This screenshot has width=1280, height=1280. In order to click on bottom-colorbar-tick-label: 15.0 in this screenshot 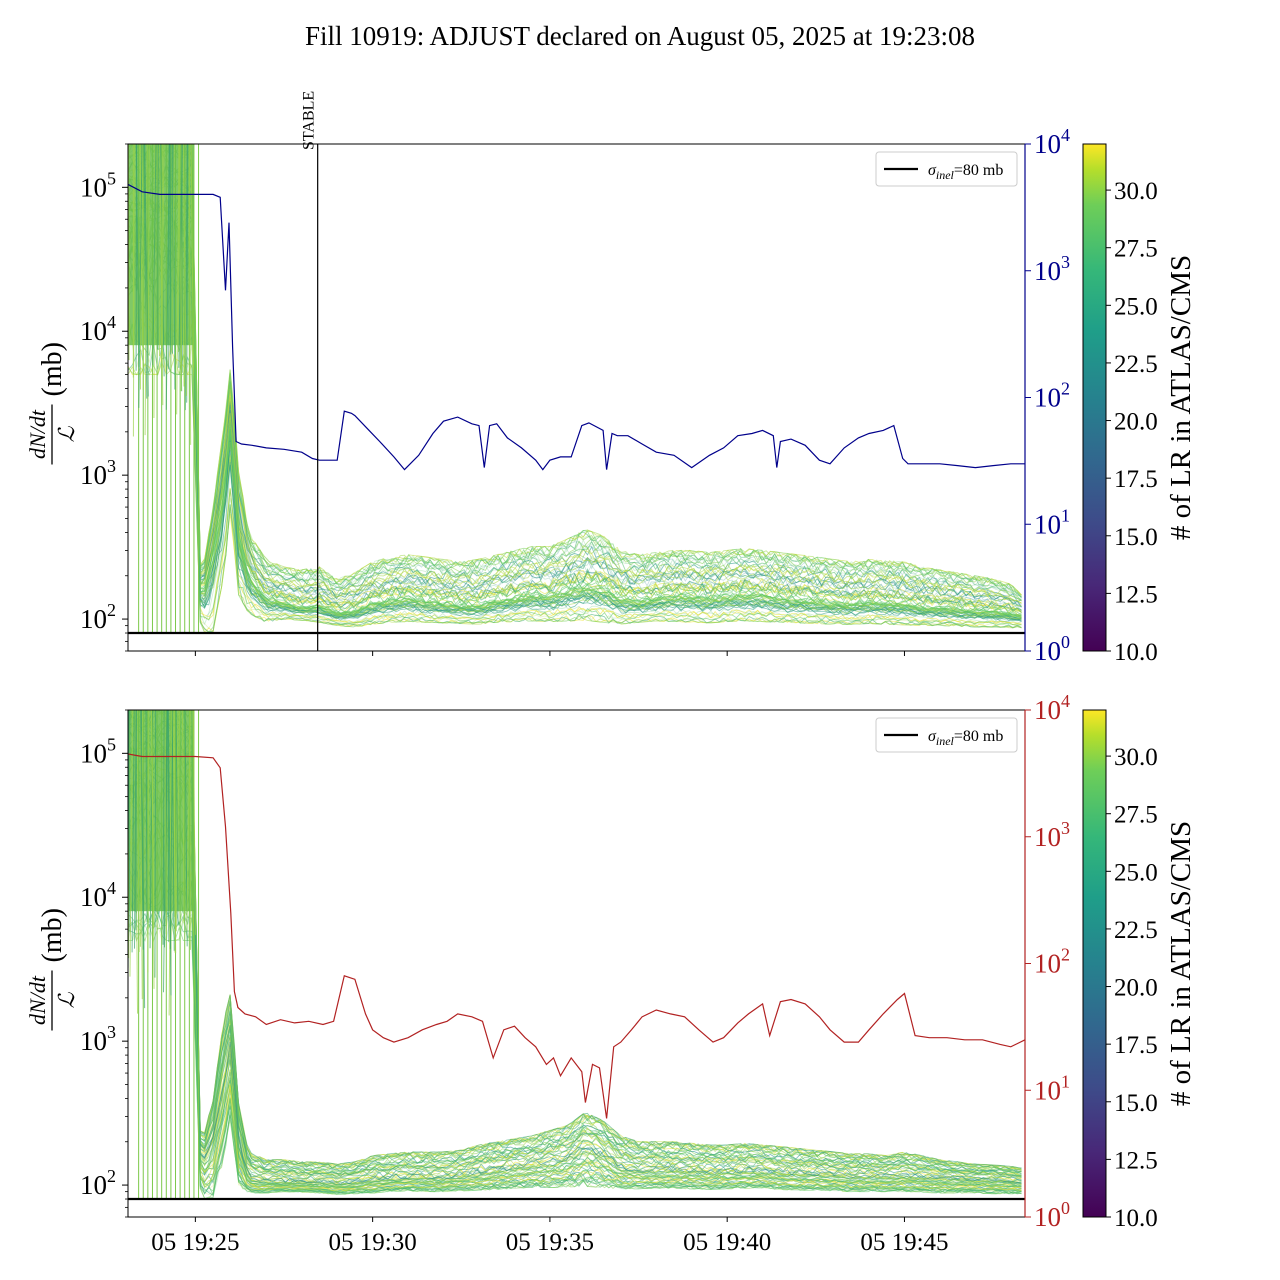, I will do `click(1136, 1103)`.